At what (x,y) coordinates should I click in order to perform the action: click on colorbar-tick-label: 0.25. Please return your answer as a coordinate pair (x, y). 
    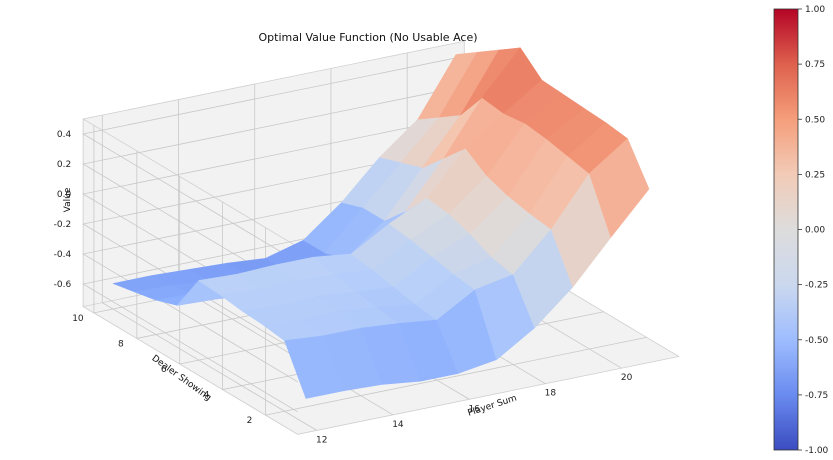
    Looking at the image, I should click on (815, 175).